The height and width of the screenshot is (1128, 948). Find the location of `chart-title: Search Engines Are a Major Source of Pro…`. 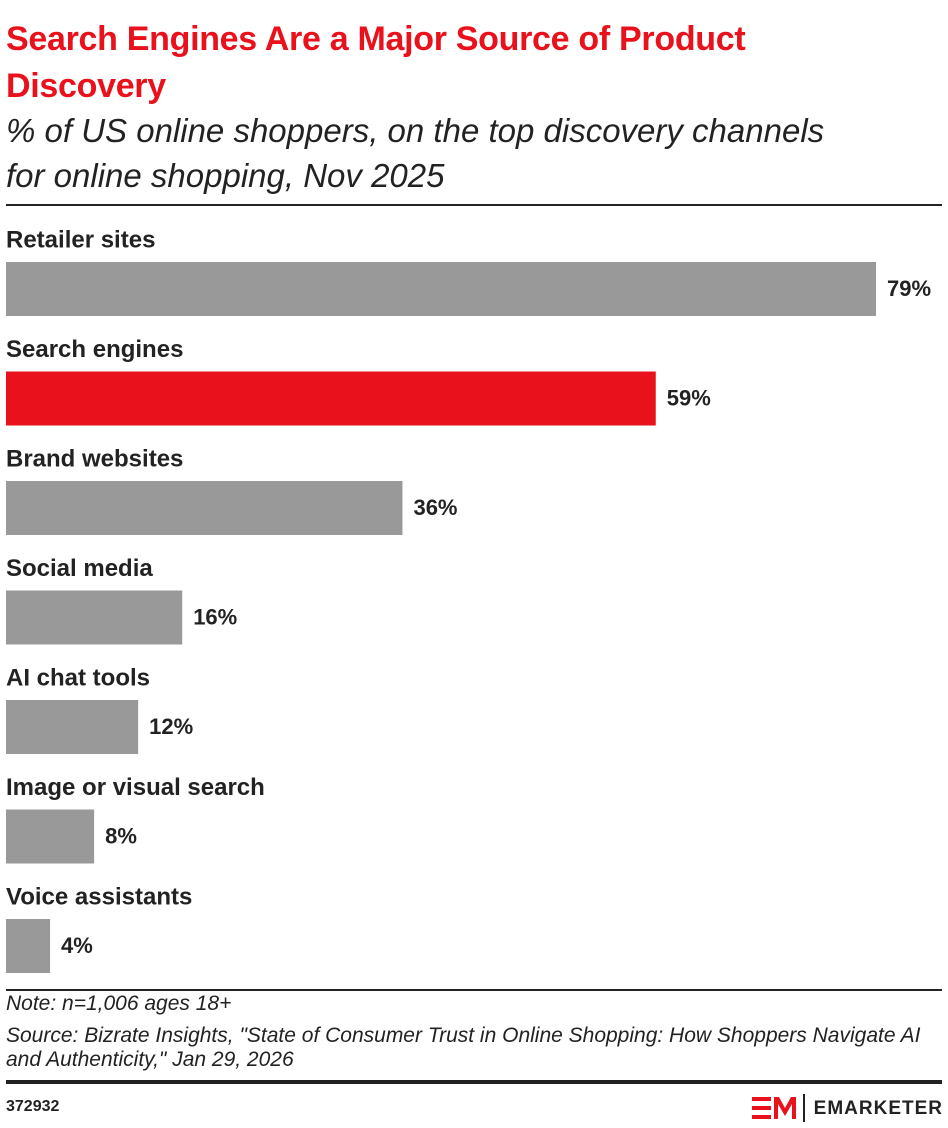

chart-title: Search Engines Are a Major Source of Pro… is located at coordinates (376, 62).